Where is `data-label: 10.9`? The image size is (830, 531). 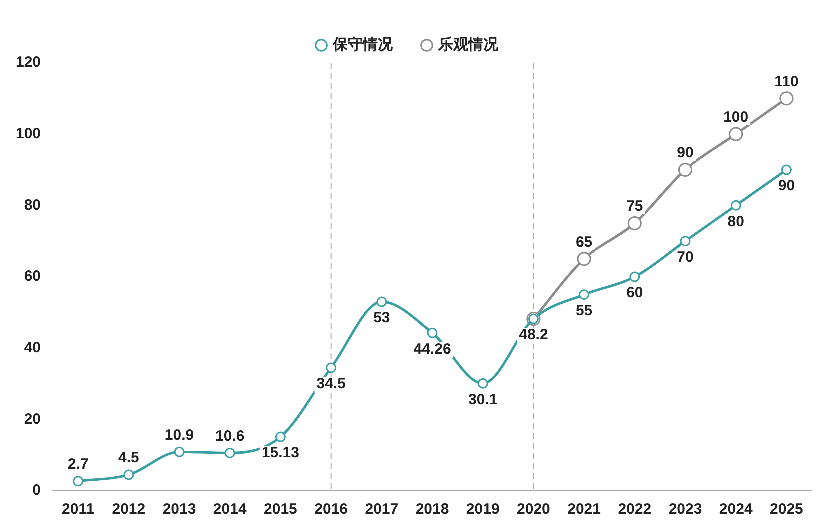
data-label: 10.9 is located at coordinates (179, 435).